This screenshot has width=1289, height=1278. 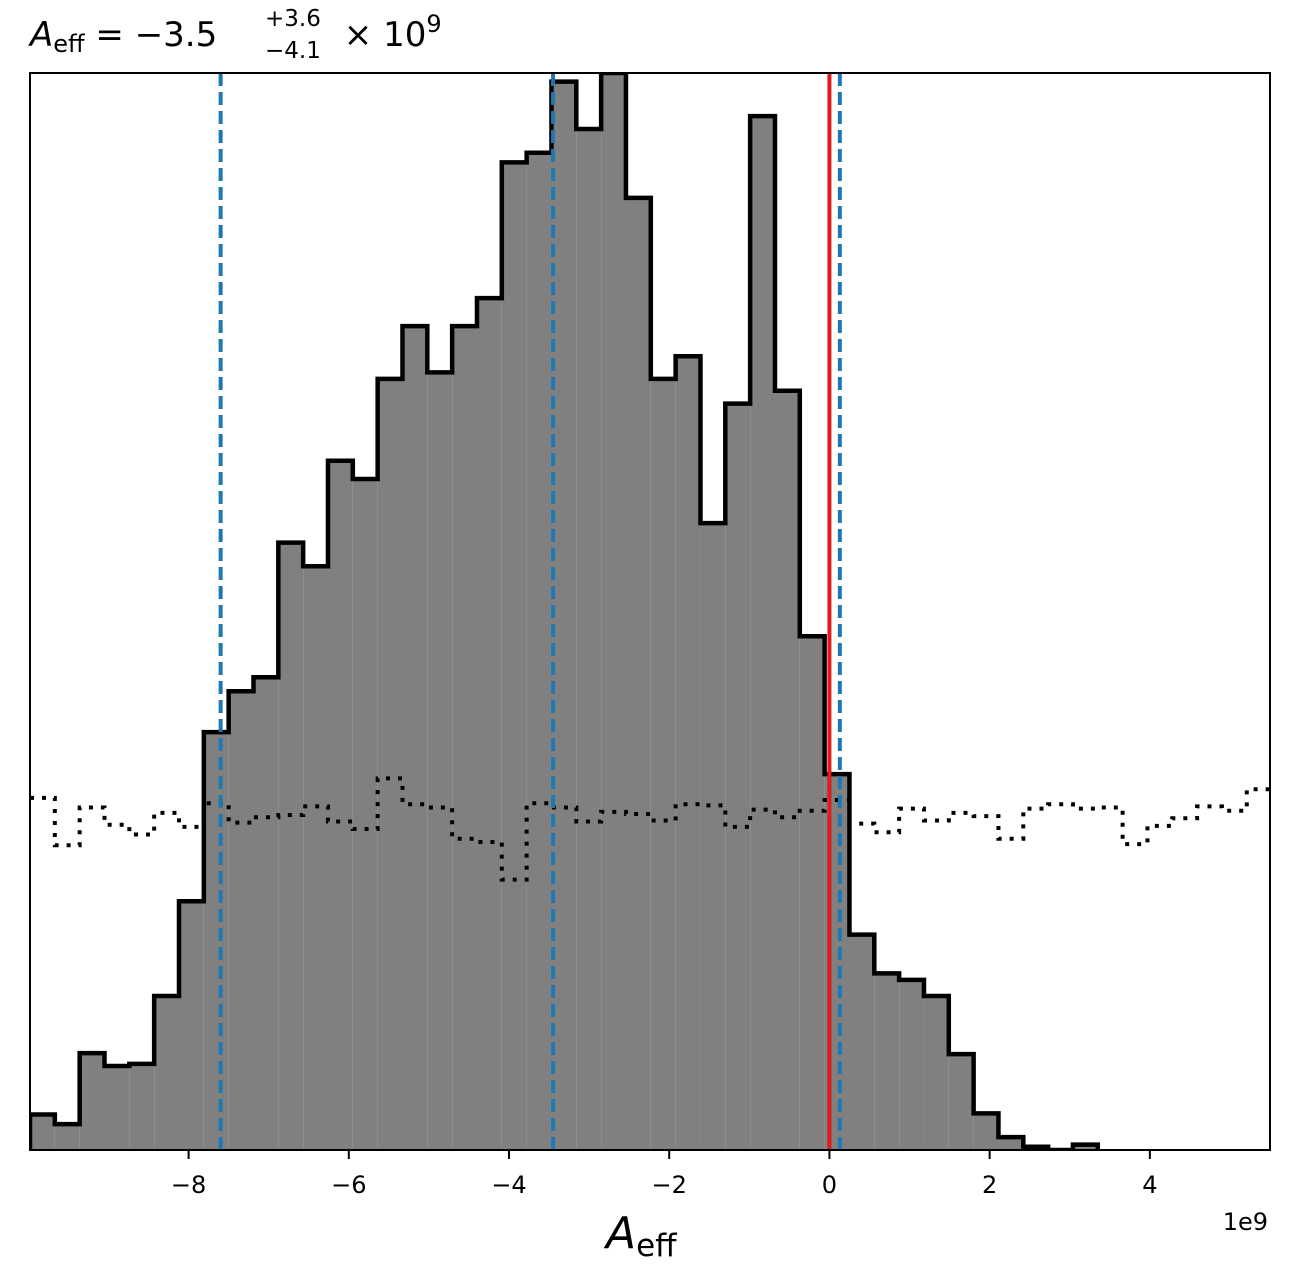 What do you see at coordinates (293, 19) in the screenshot?
I see `title-upper-error: +3.6` at bounding box center [293, 19].